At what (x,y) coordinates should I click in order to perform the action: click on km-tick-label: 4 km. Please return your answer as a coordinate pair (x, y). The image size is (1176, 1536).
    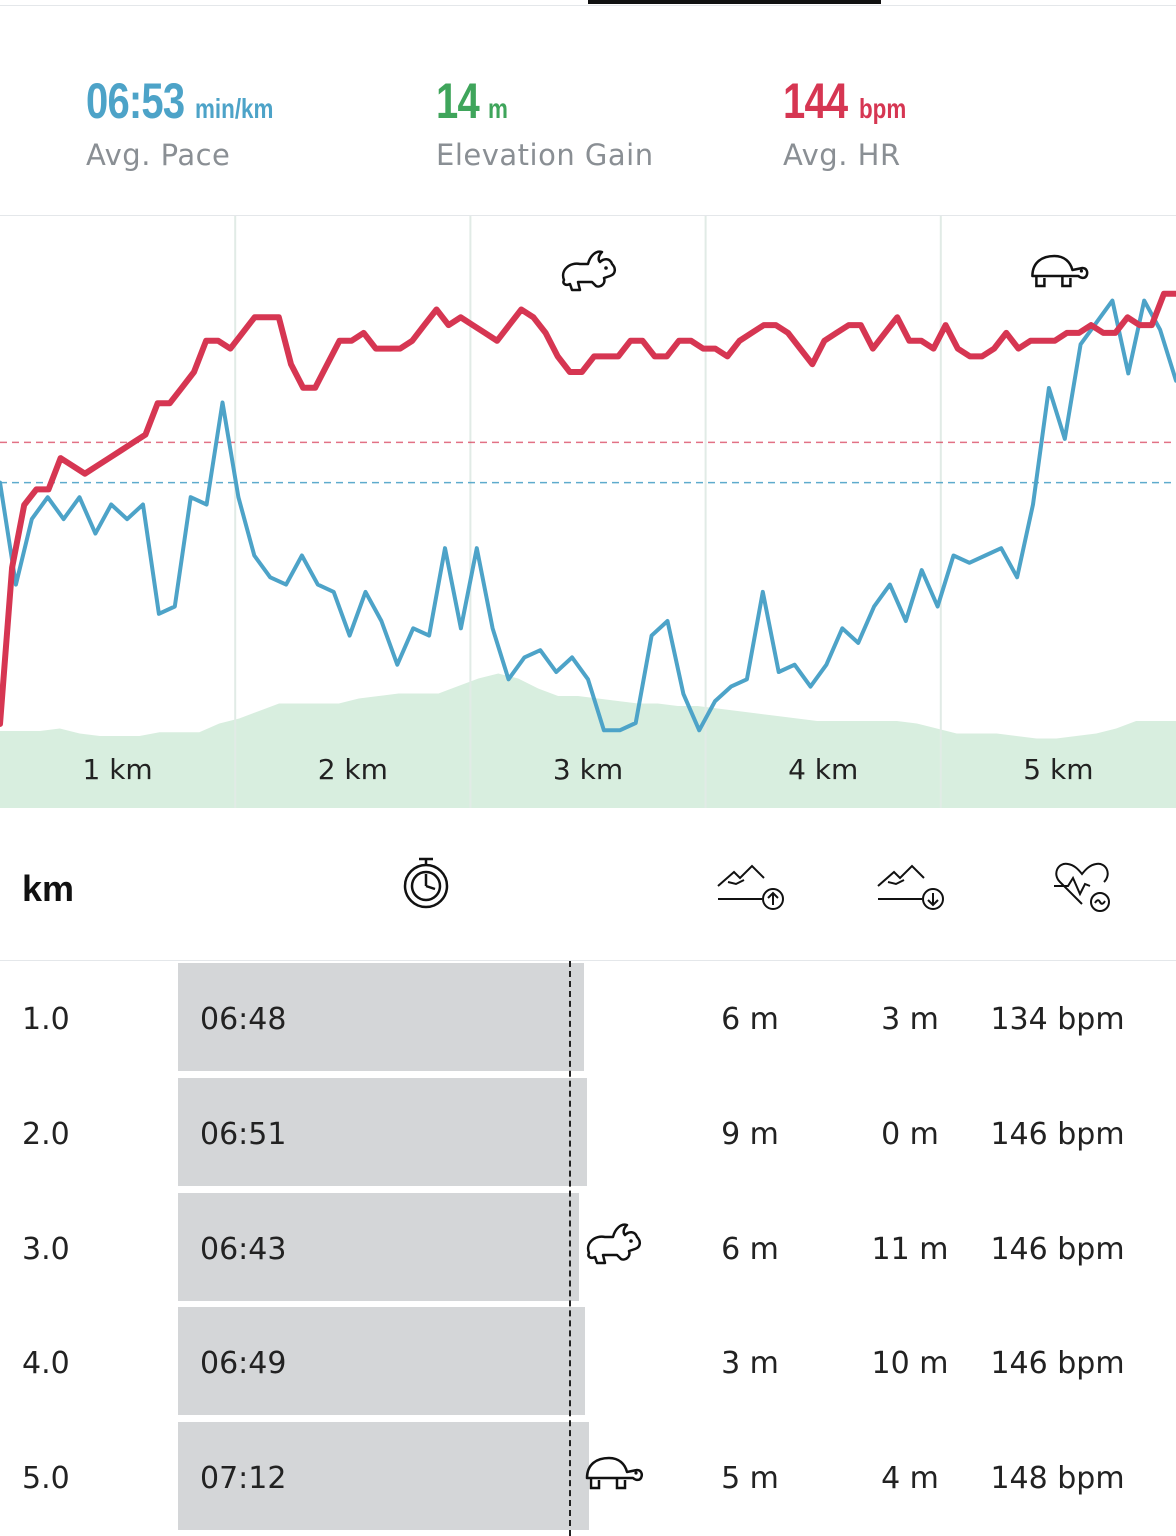
    Looking at the image, I should click on (823, 769).